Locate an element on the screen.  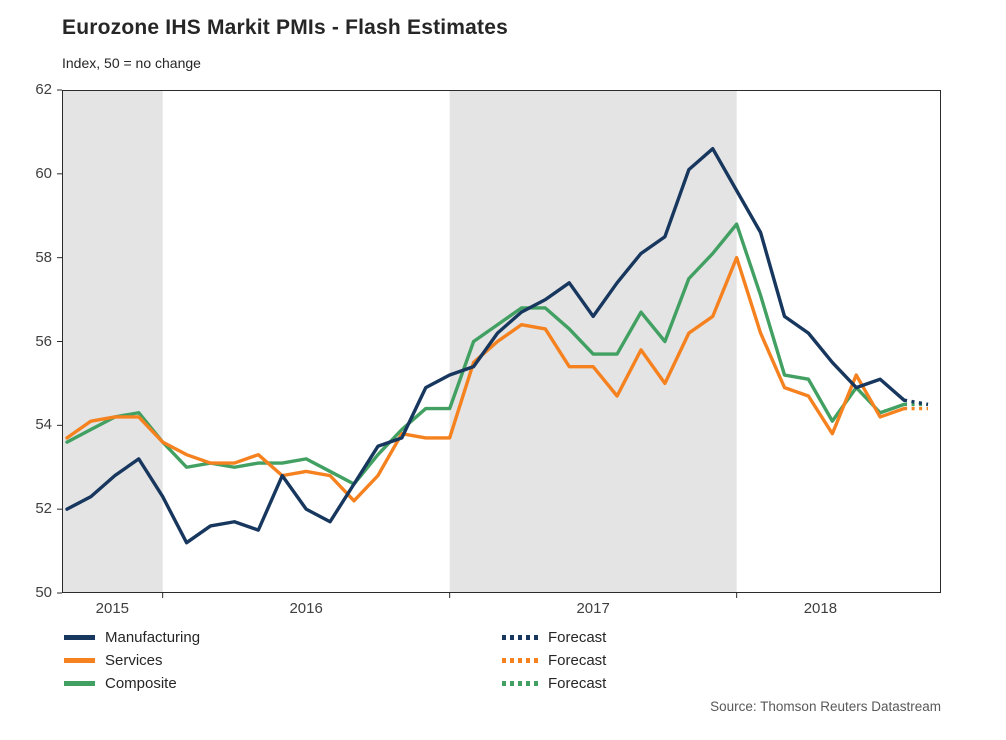
y-tick-label: 56 is located at coordinates (43, 341).